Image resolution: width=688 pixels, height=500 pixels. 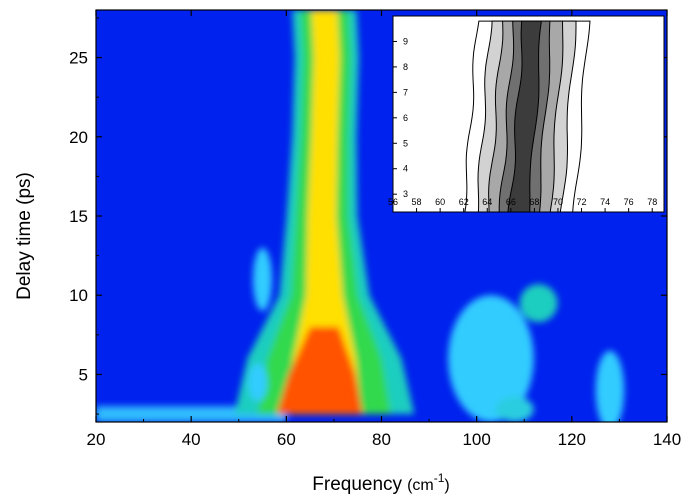 What do you see at coordinates (422, 485) in the screenshot?
I see `x-axis-unit: cm` at bounding box center [422, 485].